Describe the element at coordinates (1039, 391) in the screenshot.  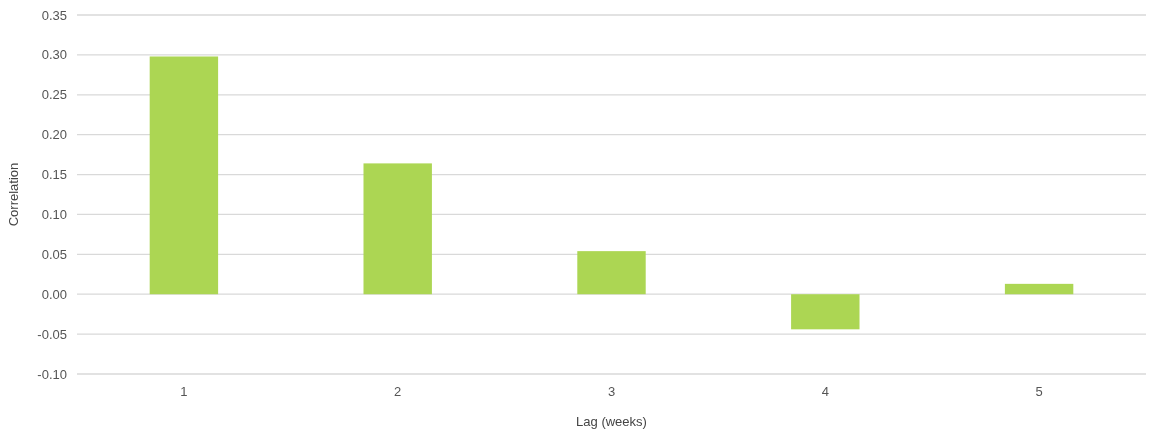
I see `x-tick-label: 5` at that location.